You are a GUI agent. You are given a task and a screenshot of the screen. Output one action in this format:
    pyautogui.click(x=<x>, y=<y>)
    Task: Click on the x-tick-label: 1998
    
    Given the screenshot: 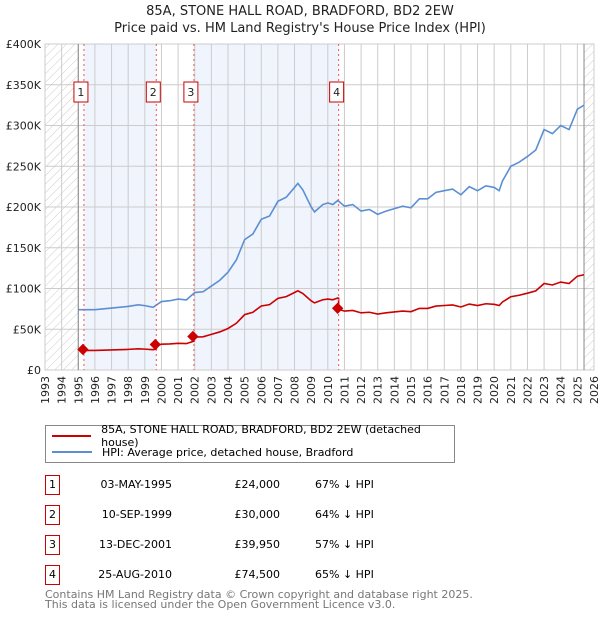 What is the action you would take?
    pyautogui.click(x=128, y=390)
    